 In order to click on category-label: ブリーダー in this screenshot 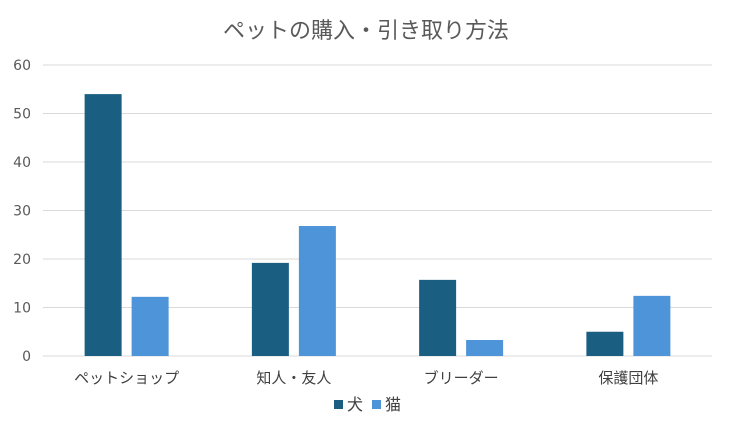, I will do `click(461, 378)`.